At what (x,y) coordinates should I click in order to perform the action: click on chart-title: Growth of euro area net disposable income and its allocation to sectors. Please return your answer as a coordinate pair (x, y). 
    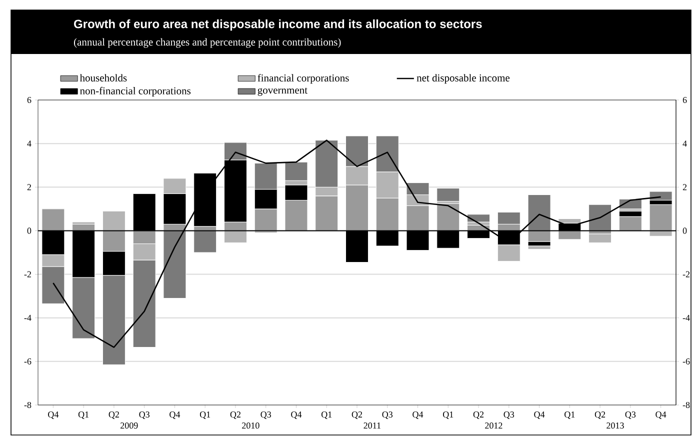
    Looking at the image, I should click on (278, 25).